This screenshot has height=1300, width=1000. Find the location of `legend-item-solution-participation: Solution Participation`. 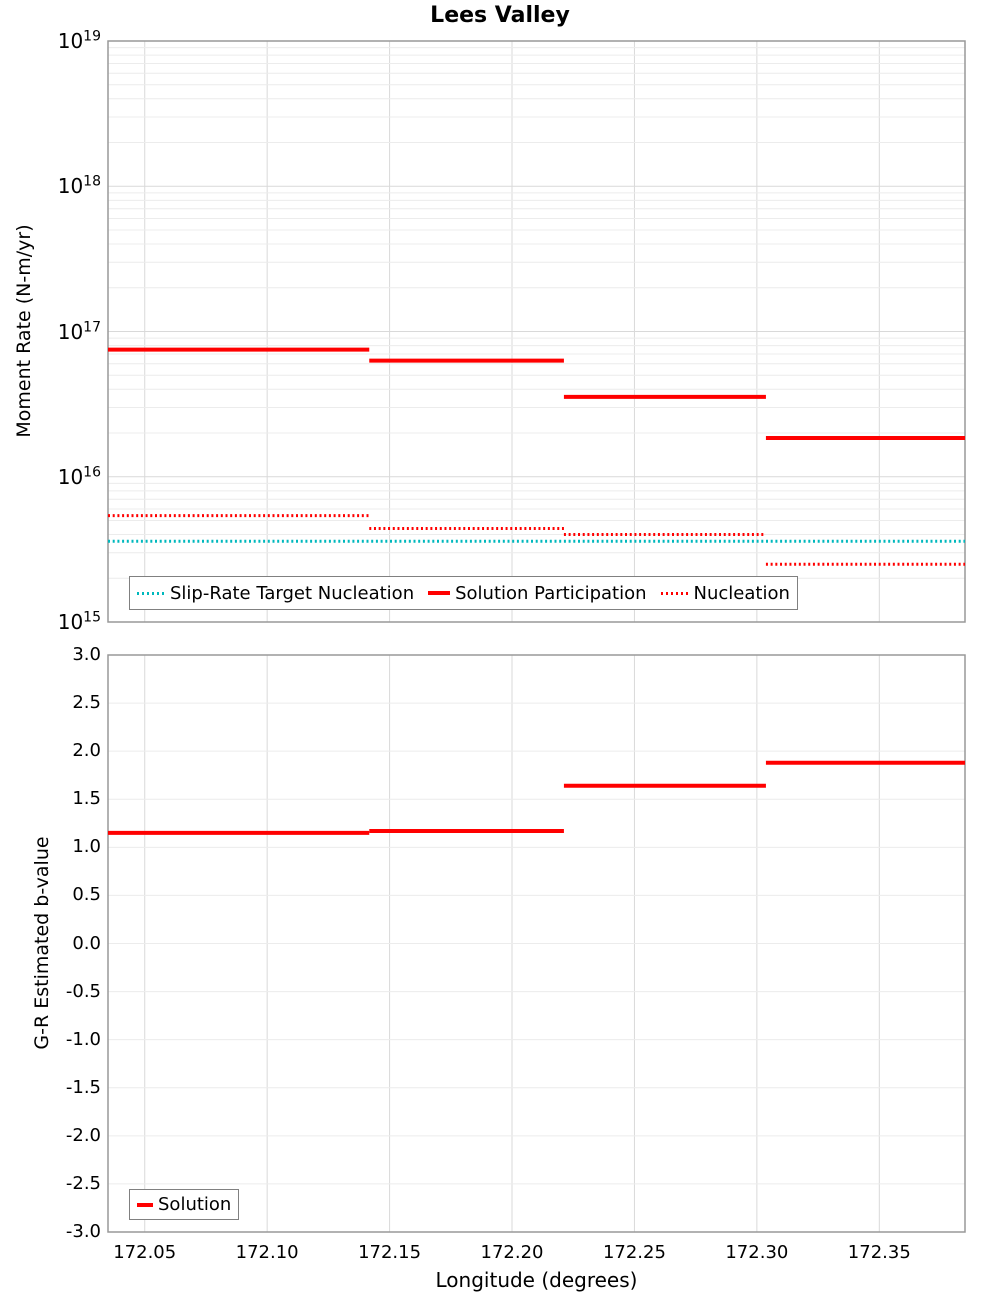

legend-item-solution-participation: Solution Participation is located at coordinates (537, 593).